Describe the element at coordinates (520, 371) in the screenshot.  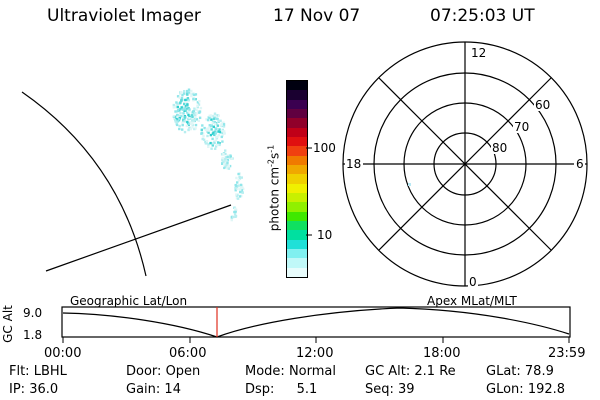
I see `glat-readout: GLat: 78.9` at that location.